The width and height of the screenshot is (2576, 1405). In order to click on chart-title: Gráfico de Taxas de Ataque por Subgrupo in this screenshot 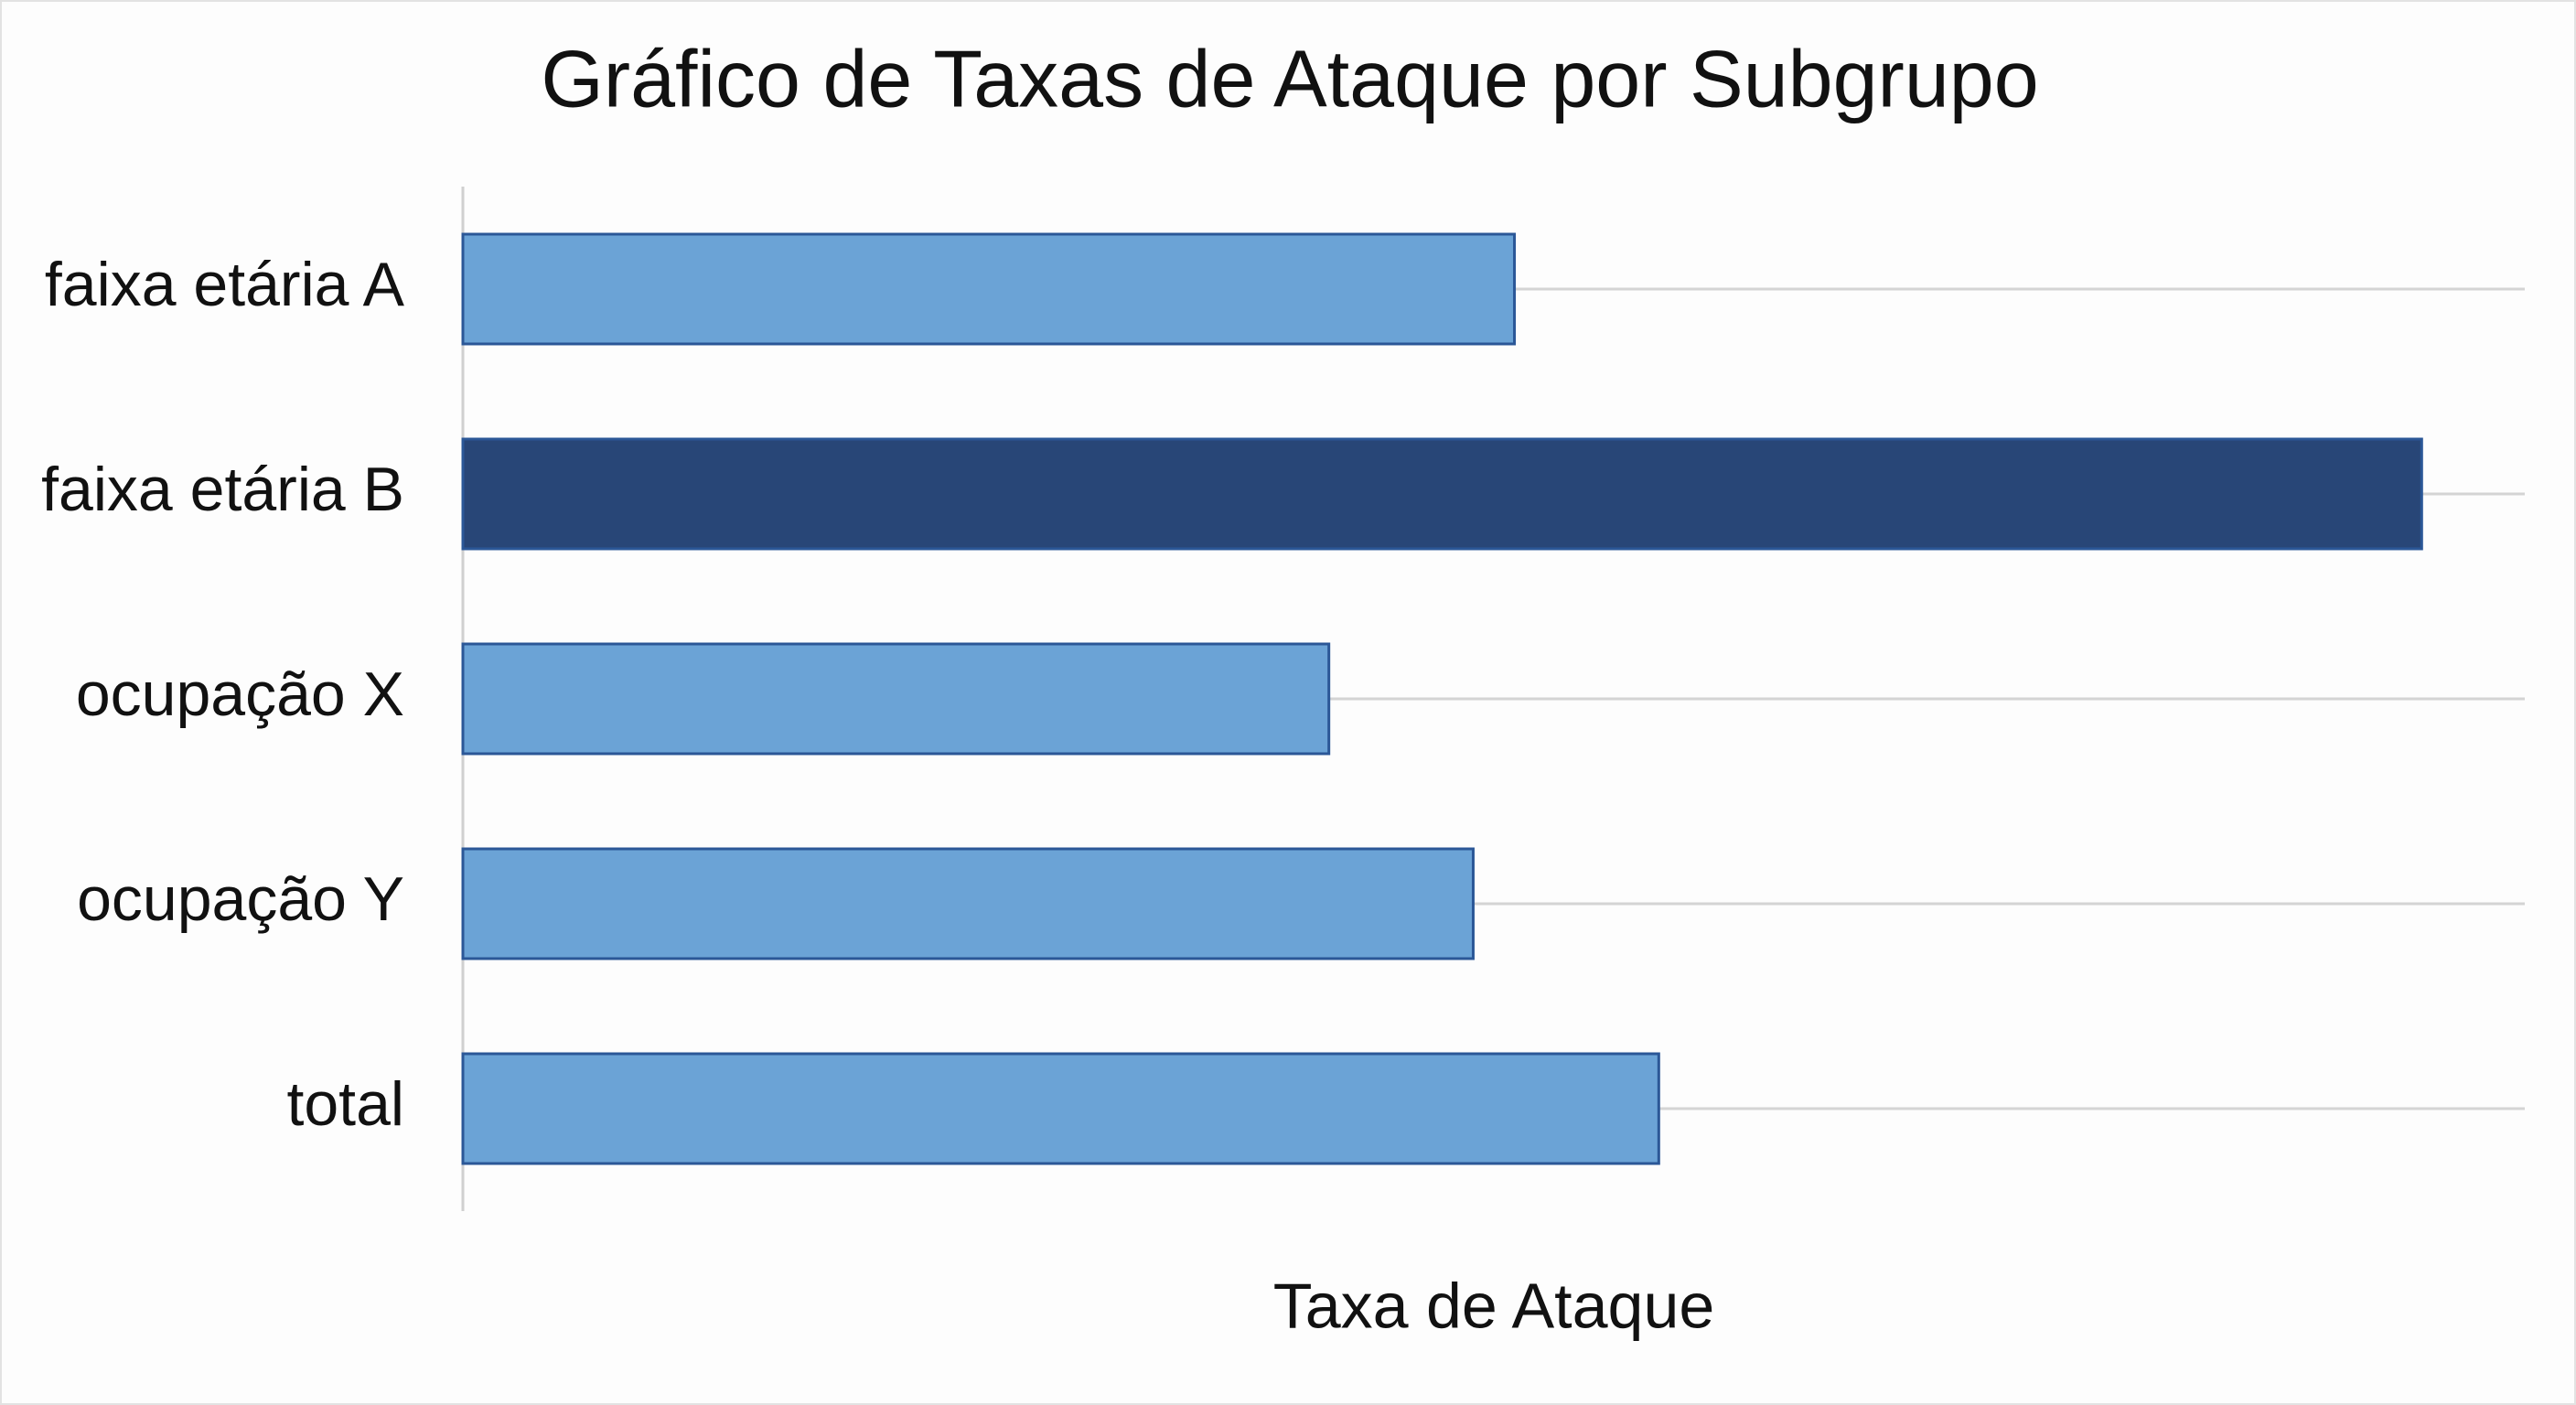, I will do `click(1290, 78)`.